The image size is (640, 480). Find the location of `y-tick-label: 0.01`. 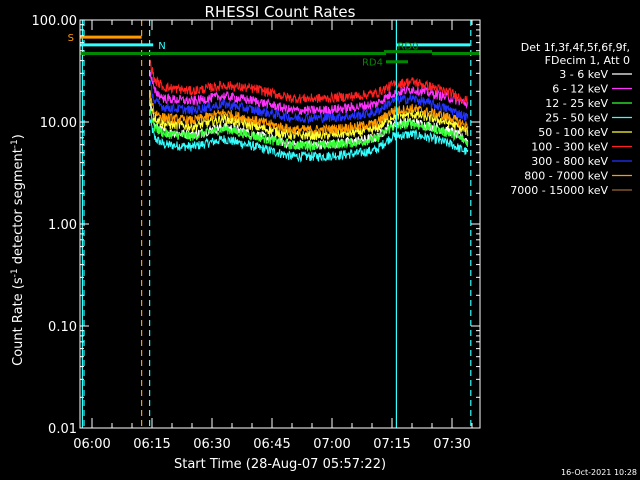

y-tick-label: 0.01 is located at coordinates (62, 429).